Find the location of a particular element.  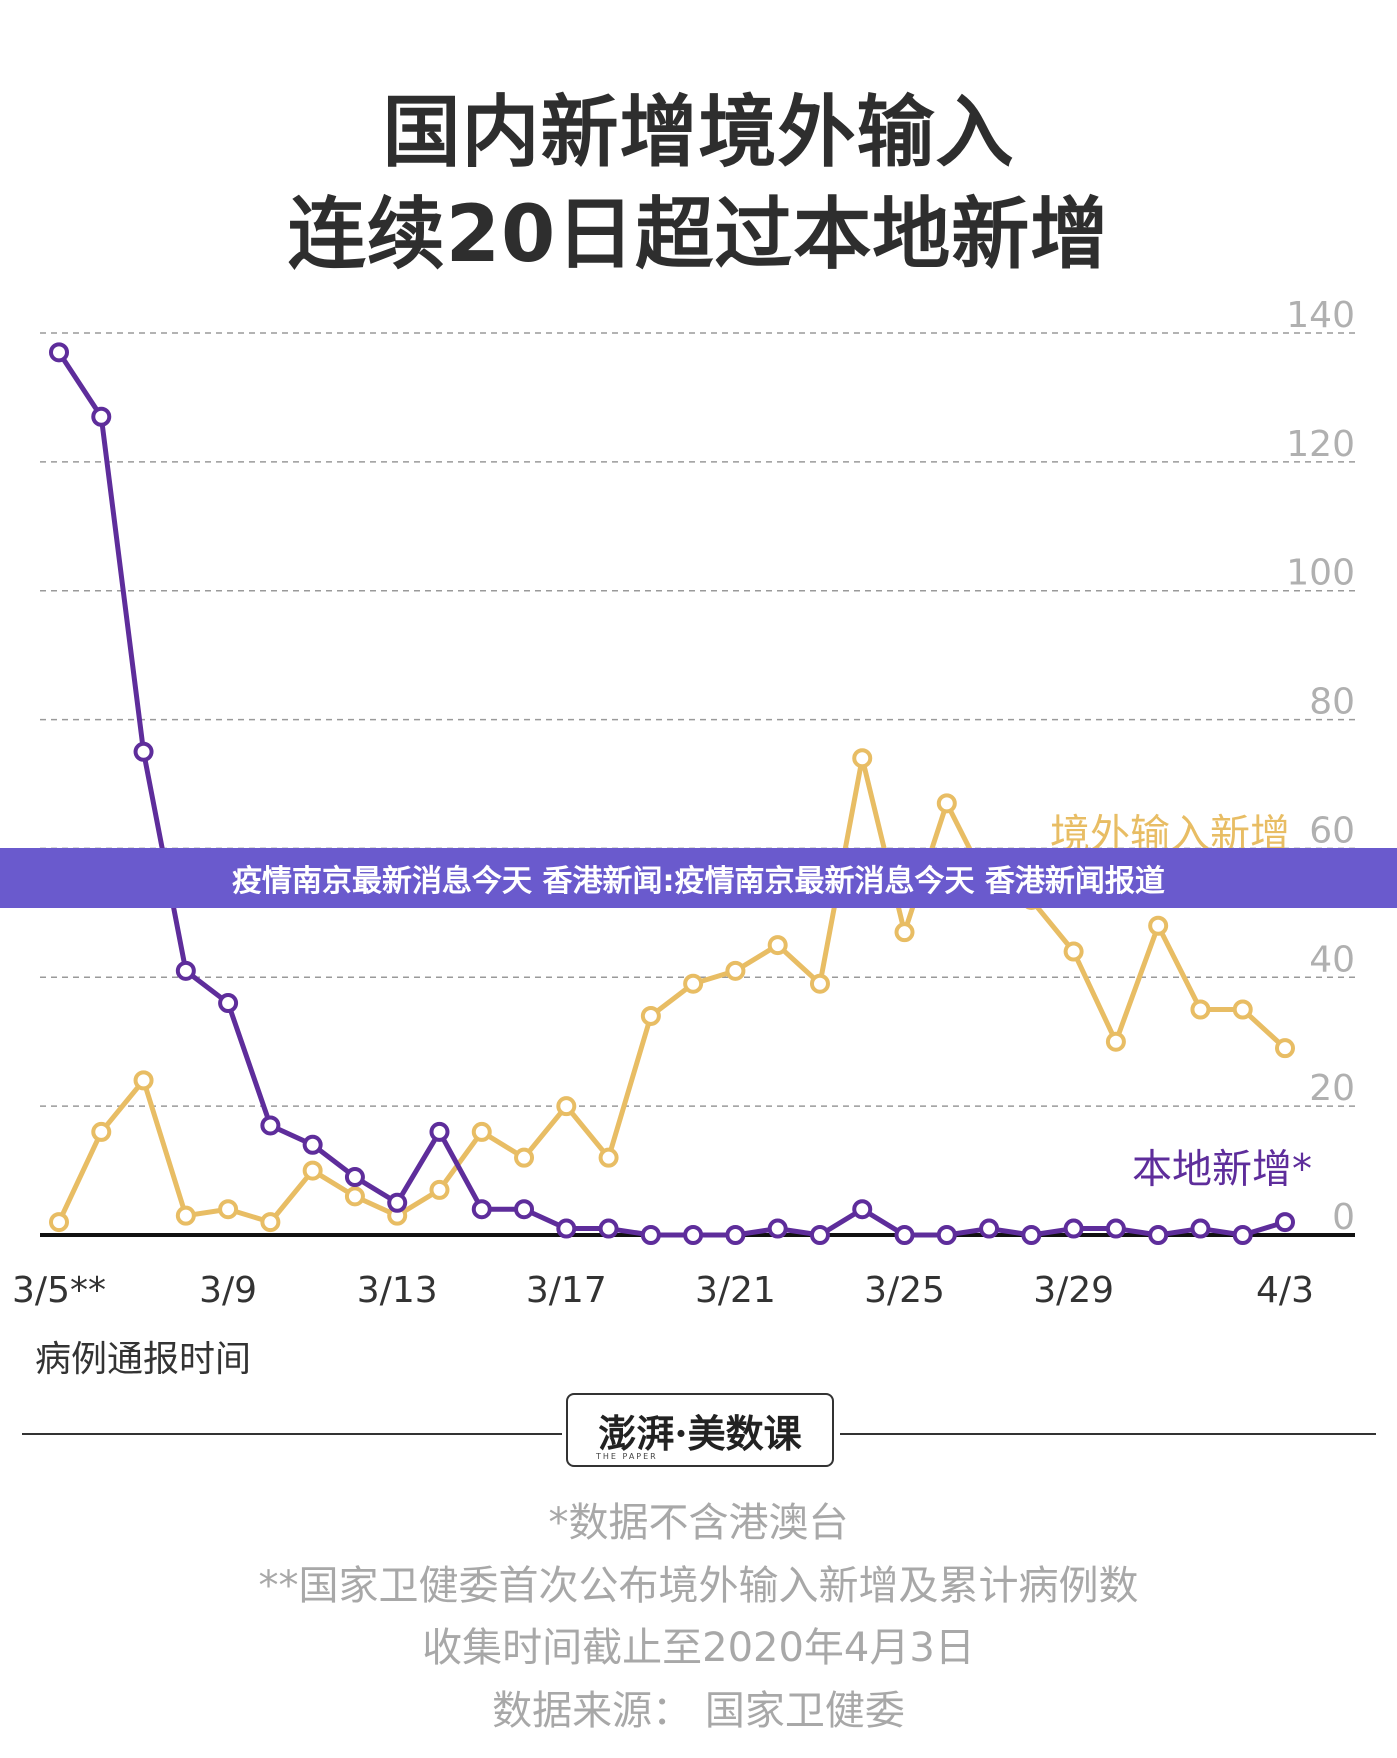

footnote-cutoff-date: 收集时间截止至2020年4月3日 is located at coordinates (698, 1648).